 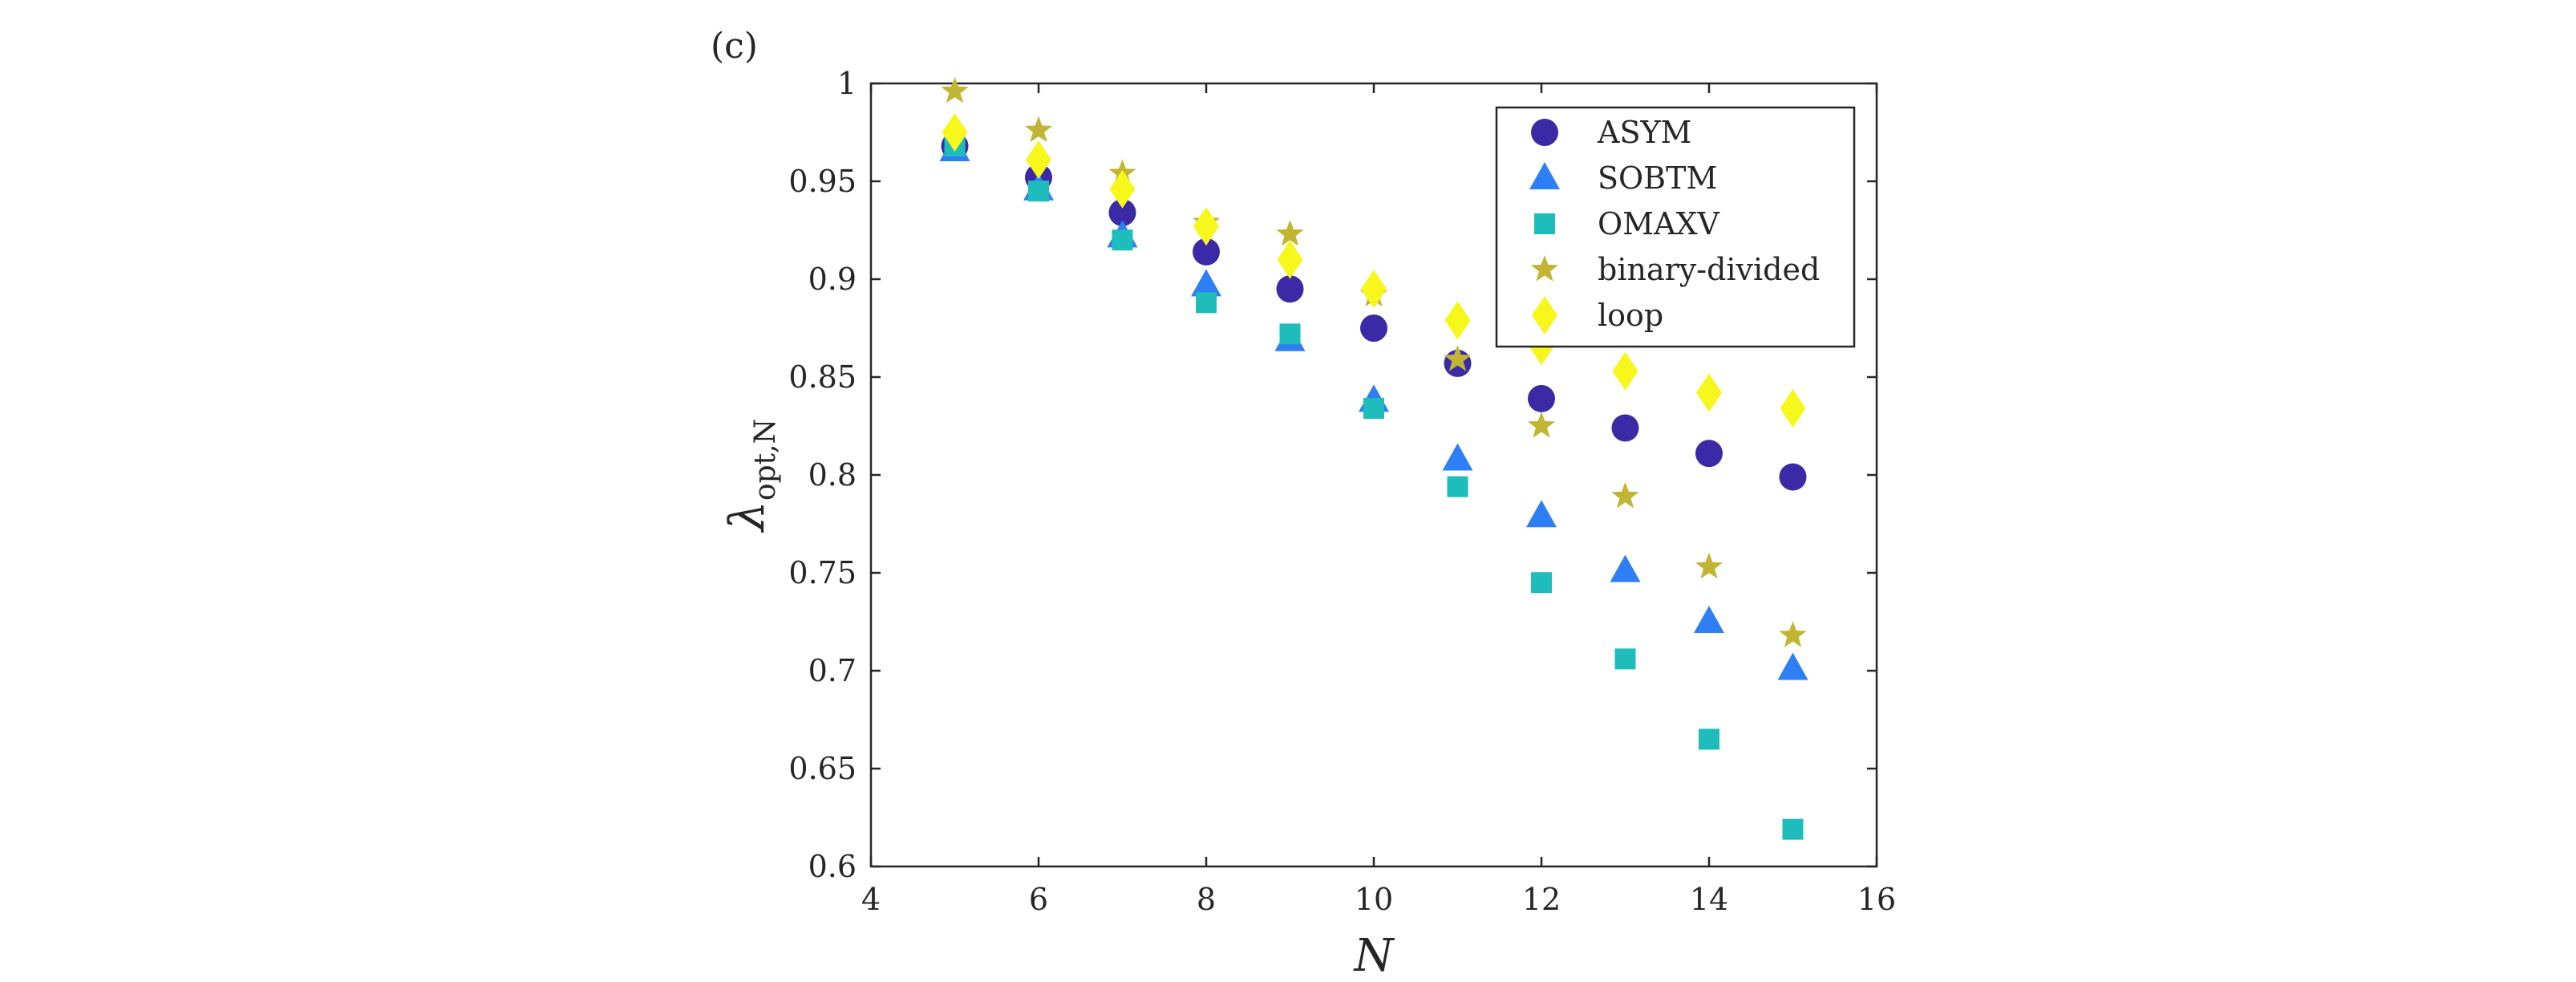 I want to click on y-tick-label: 0.8, so click(x=832, y=475).